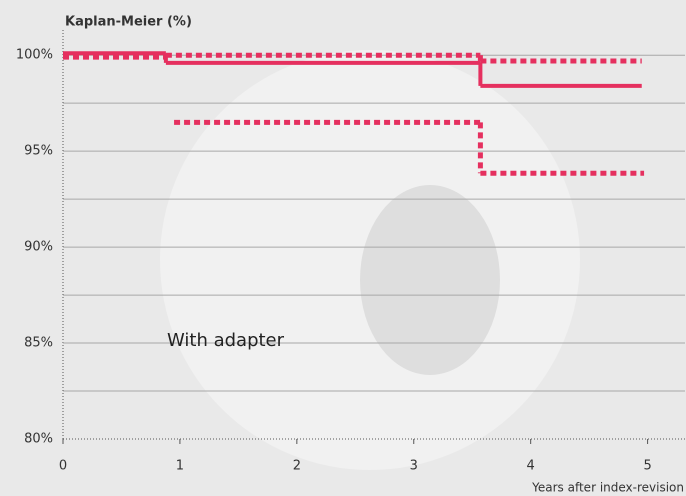 The image size is (686, 496). I want to click on background-photo, so click(430, 280).